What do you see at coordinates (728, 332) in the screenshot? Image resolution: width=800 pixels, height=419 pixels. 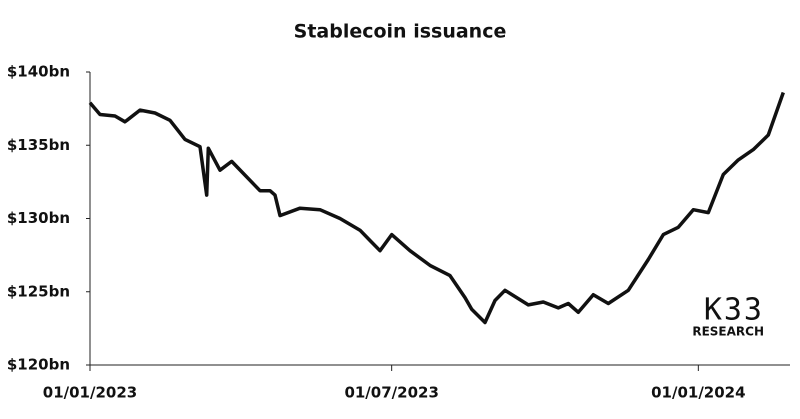 I see `logo-subtitle: RESEARCH` at bounding box center [728, 332].